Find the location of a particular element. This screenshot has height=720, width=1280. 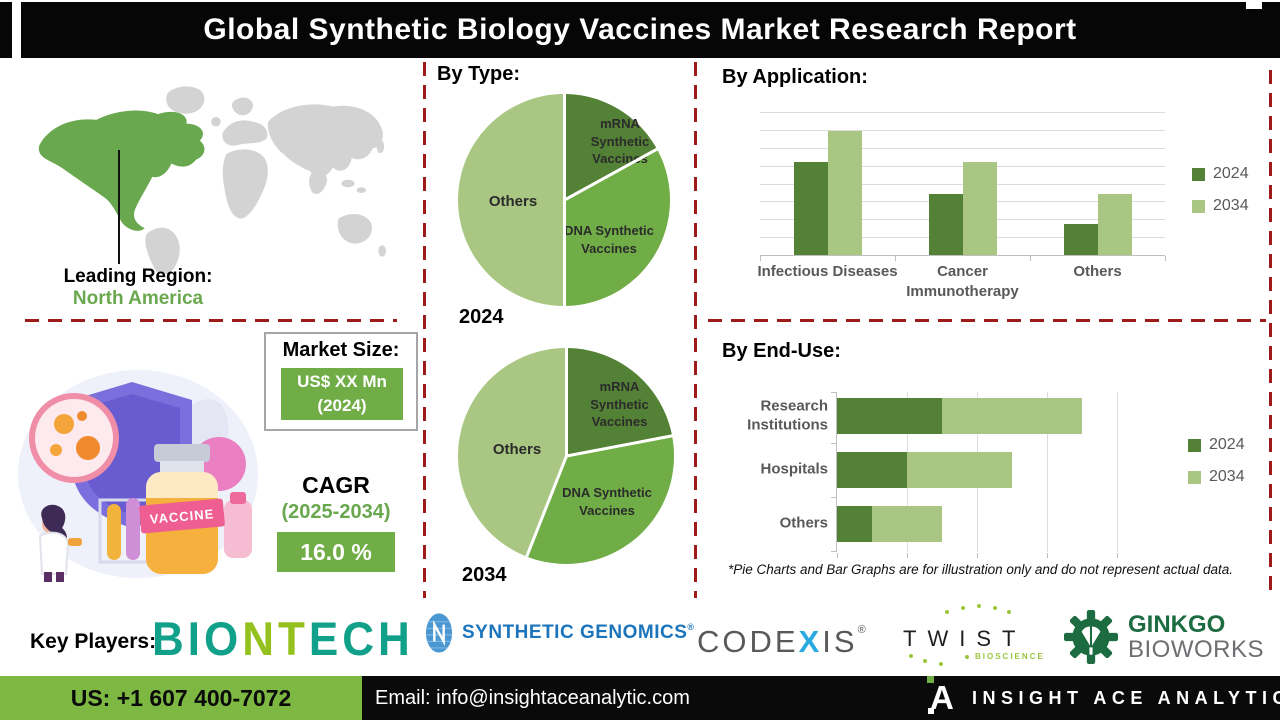

cagr-period: (2025-2034) is located at coordinates (336, 512).